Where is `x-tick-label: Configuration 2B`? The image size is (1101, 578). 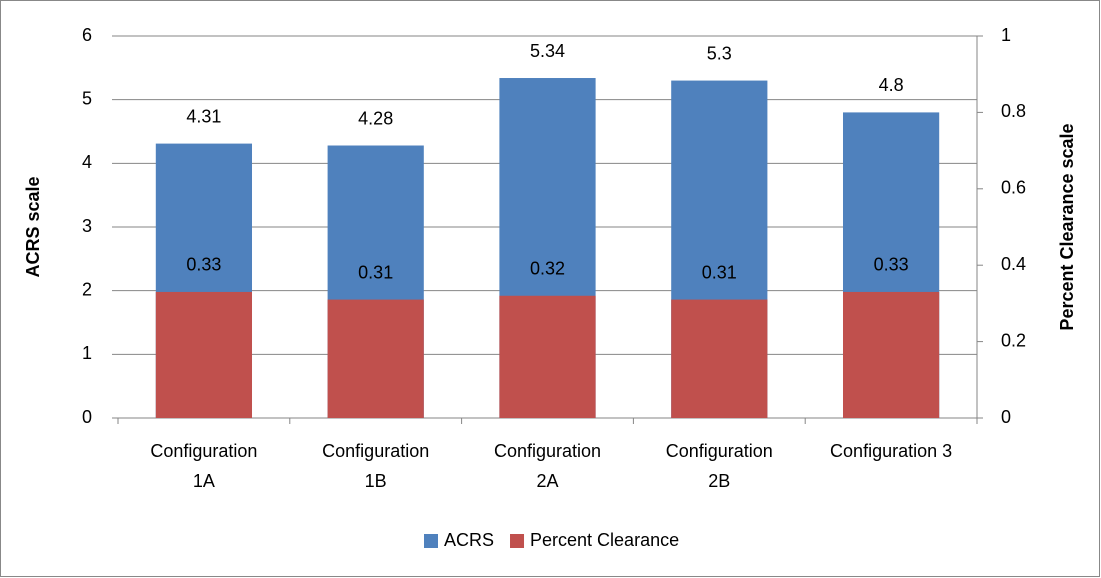
x-tick-label: Configuration 2B is located at coordinates (719, 466).